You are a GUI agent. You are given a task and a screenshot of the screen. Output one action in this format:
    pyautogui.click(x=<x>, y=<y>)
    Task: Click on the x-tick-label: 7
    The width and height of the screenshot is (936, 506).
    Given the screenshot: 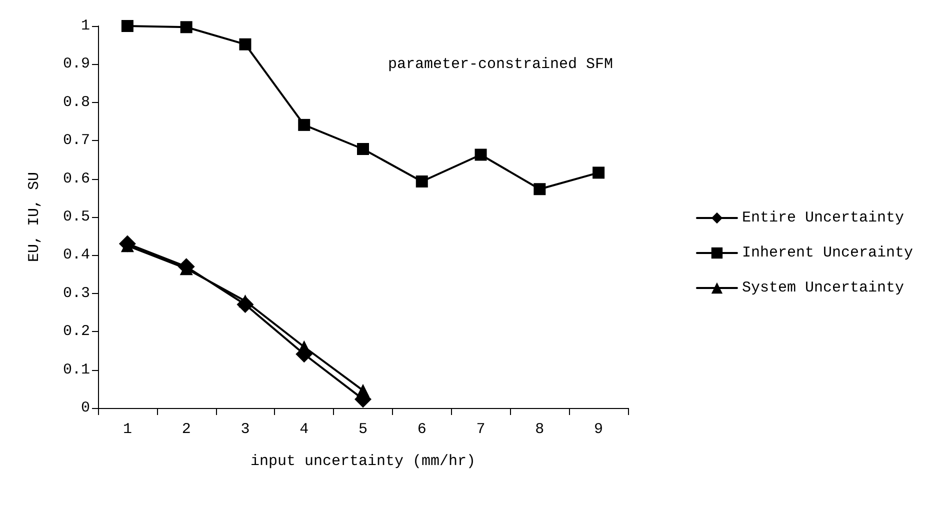 What is the action you would take?
    pyautogui.click(x=481, y=429)
    